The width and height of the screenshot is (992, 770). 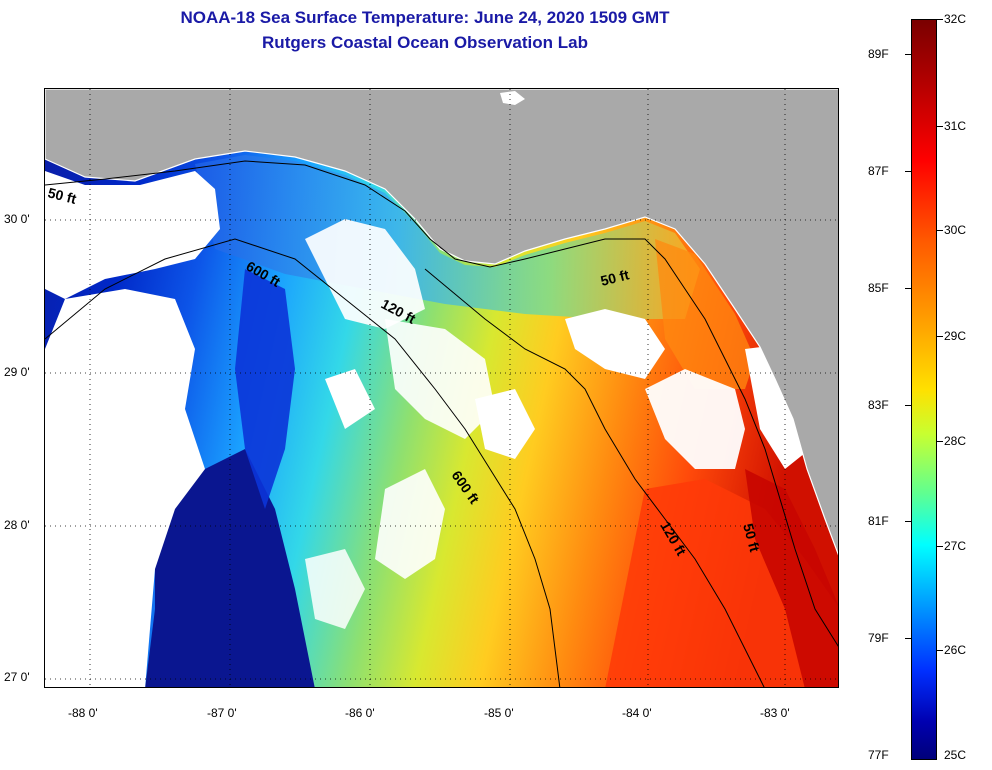 I want to click on contour-label-50ft-south: 50 ft, so click(x=751, y=538).